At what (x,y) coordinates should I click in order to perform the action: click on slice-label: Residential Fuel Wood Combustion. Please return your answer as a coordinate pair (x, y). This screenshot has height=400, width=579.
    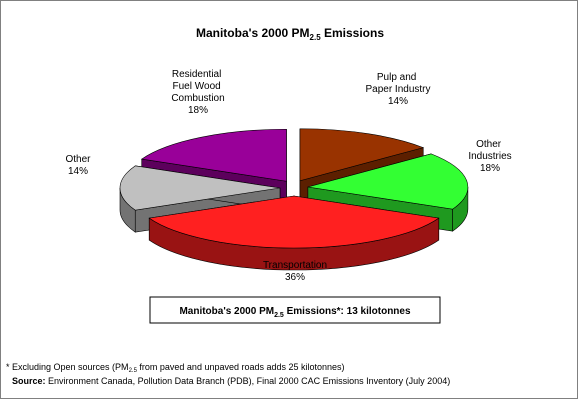
    Looking at the image, I should click on (197, 86).